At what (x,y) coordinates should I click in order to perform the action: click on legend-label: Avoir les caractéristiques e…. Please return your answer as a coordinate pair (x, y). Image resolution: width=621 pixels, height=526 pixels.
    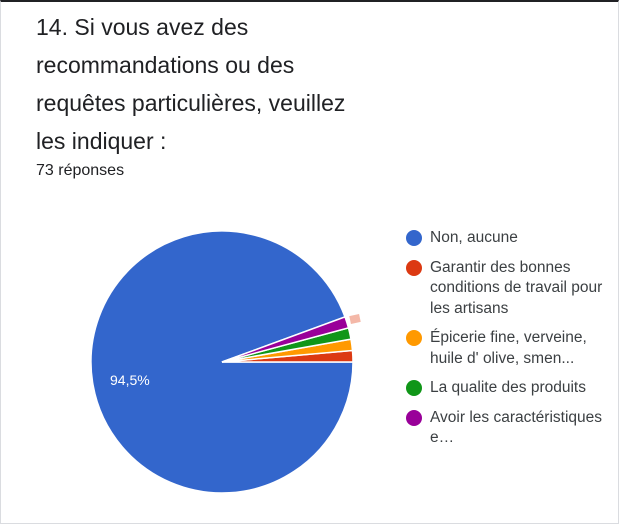
    Looking at the image, I should click on (516, 427).